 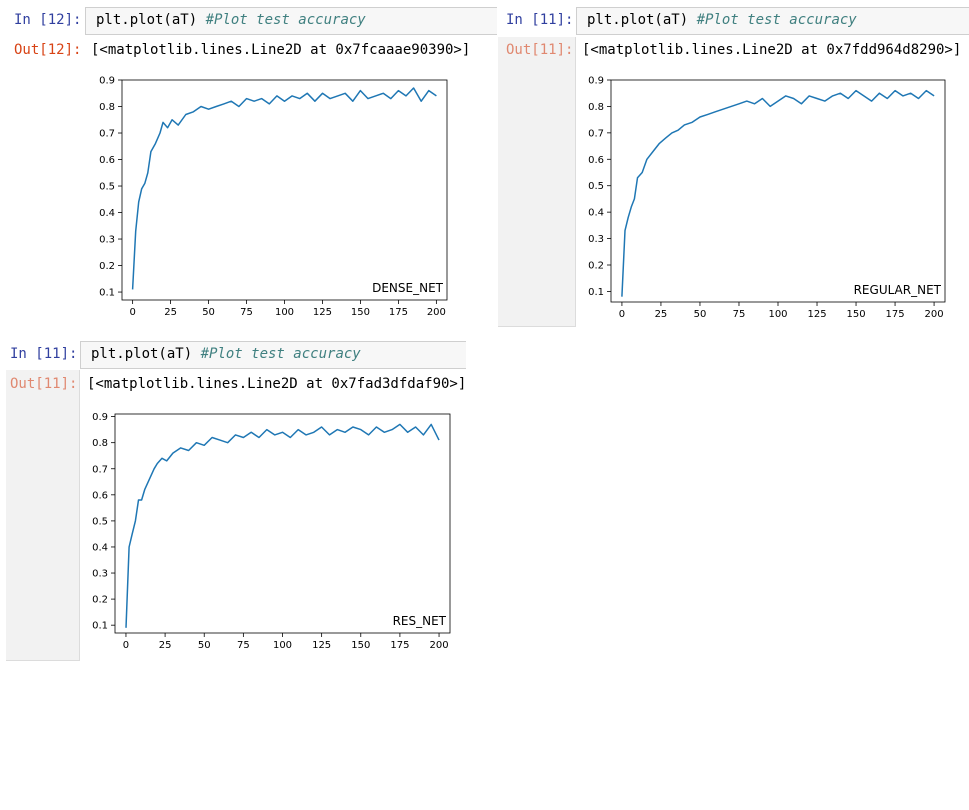 I want to click on chart-annotation: REGULAR_NET, so click(x=898, y=290).